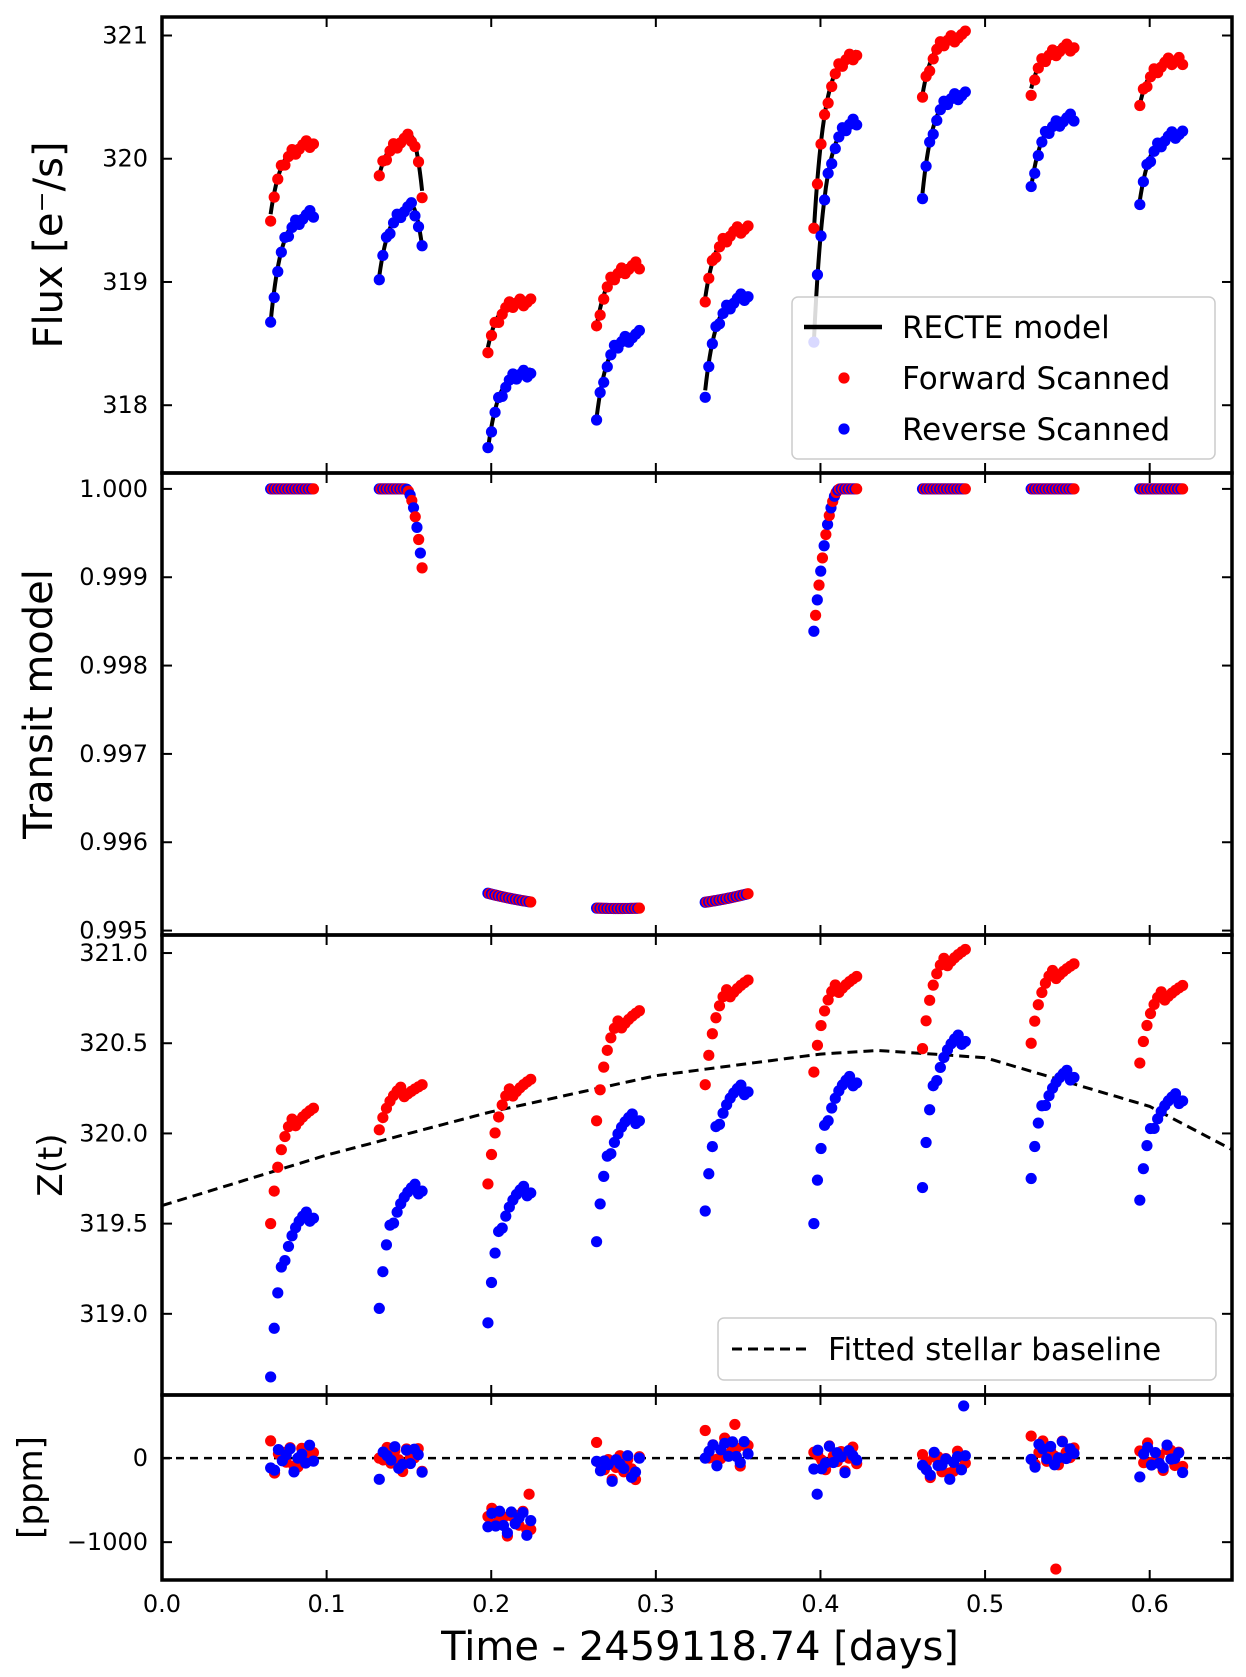 This screenshot has width=1246, height=1677. I want to click on legend-forward-swatch, so click(844, 378).